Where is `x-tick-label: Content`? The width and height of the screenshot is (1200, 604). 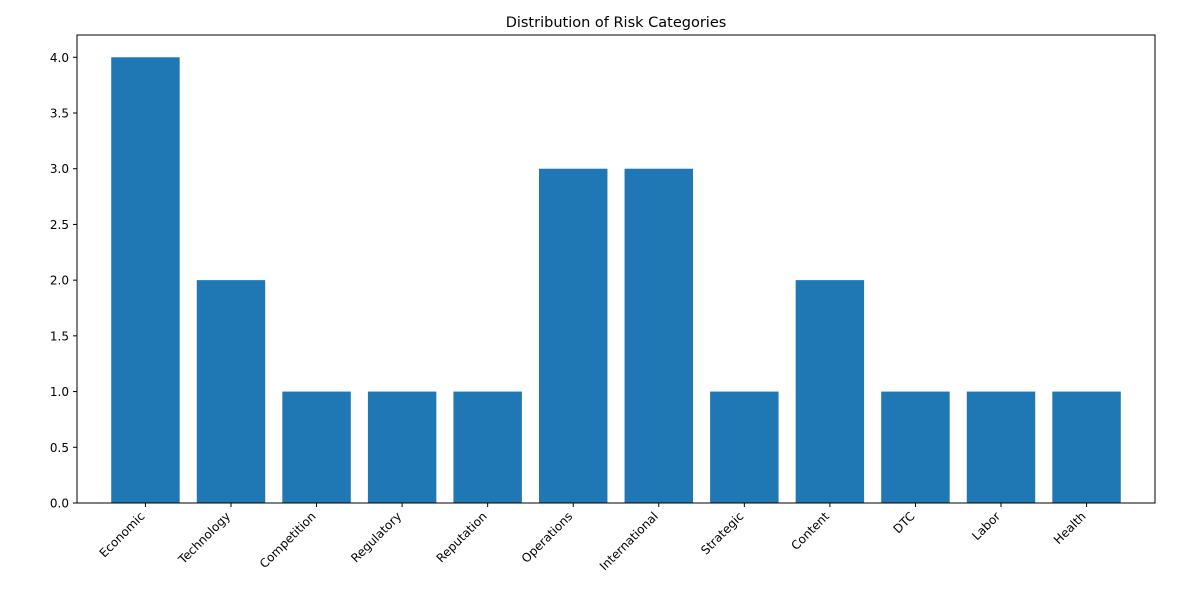 x-tick-label: Content is located at coordinates (810, 531).